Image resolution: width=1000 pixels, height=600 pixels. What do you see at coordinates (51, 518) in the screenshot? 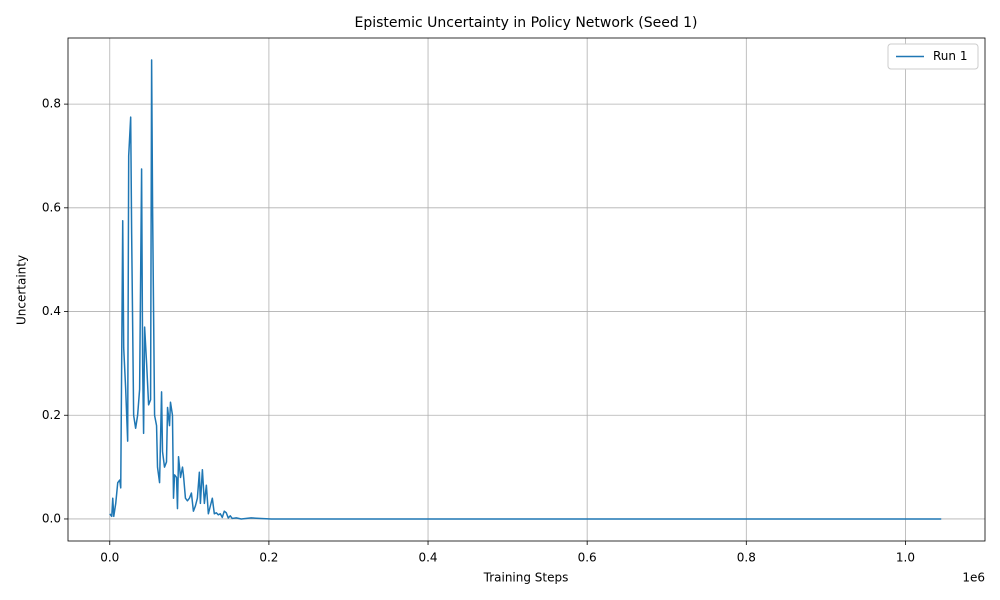
I see `y-tick-label: 0.0` at bounding box center [51, 518].